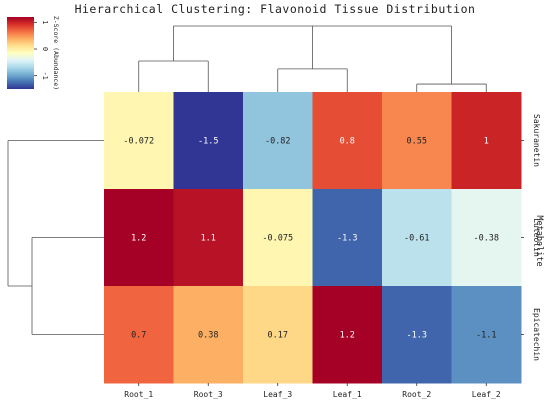 The image size is (550, 406). What do you see at coordinates (536, 237) in the screenshot?
I see `y-tick-label: Luteolin` at bounding box center [536, 237].